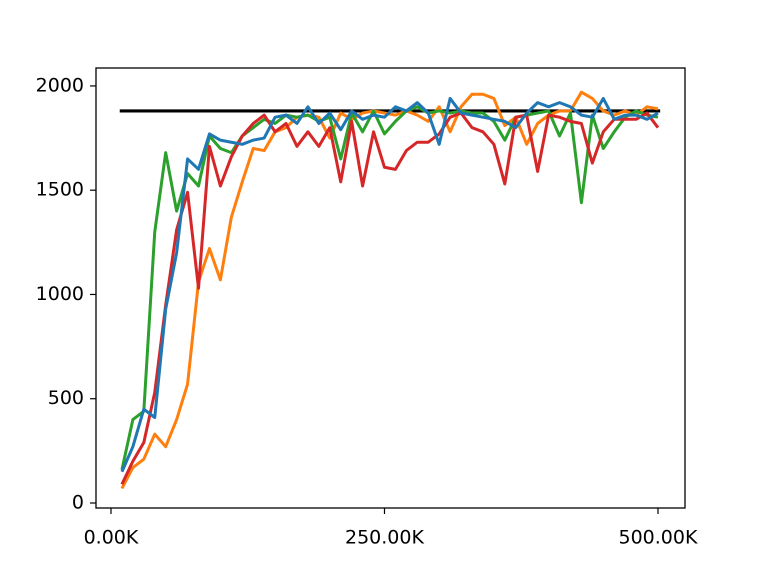 Image resolution: width=761 pixels, height=571 pixels. What do you see at coordinates (111, 538) in the screenshot?
I see `x-tick-label: 0.00K` at bounding box center [111, 538].